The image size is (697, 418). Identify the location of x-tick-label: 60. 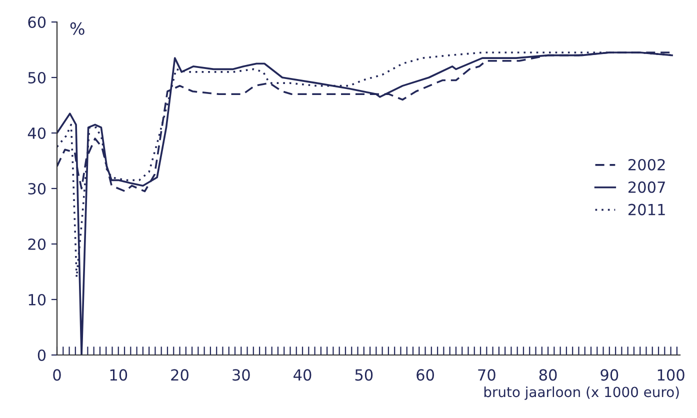
(425, 375).